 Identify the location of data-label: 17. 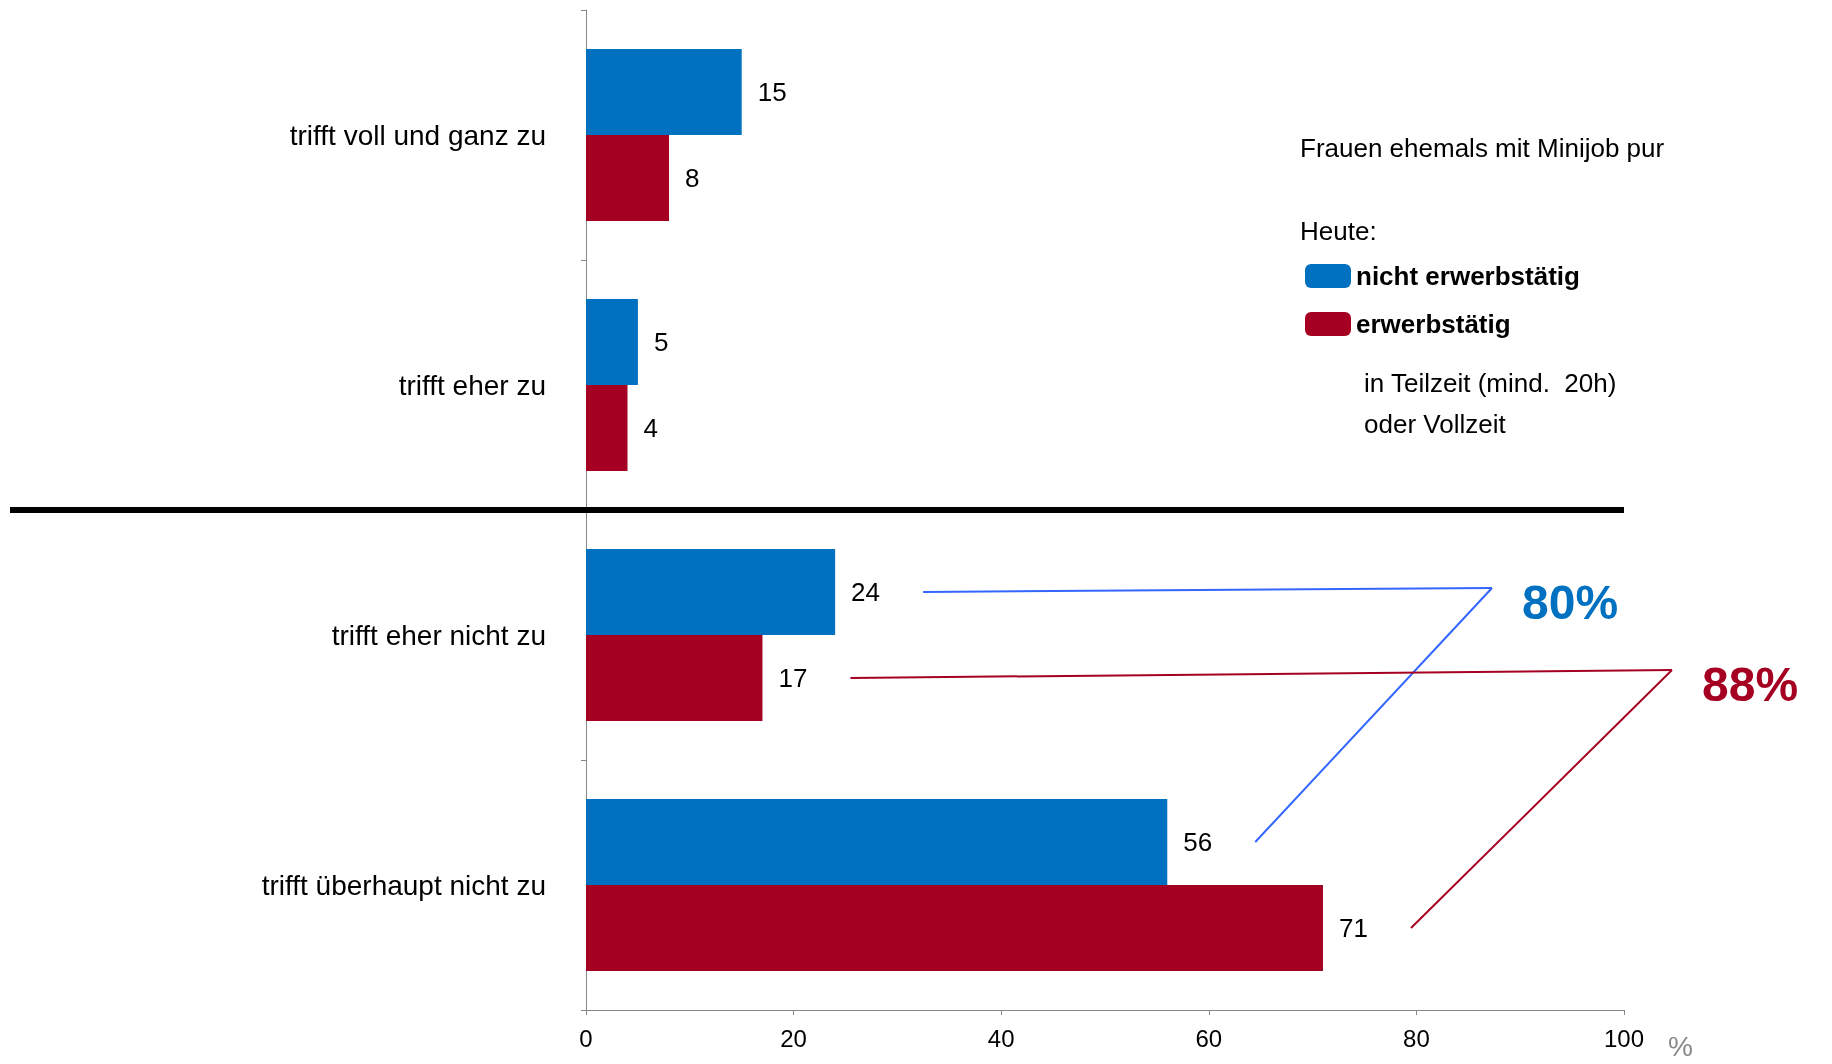
(793, 678).